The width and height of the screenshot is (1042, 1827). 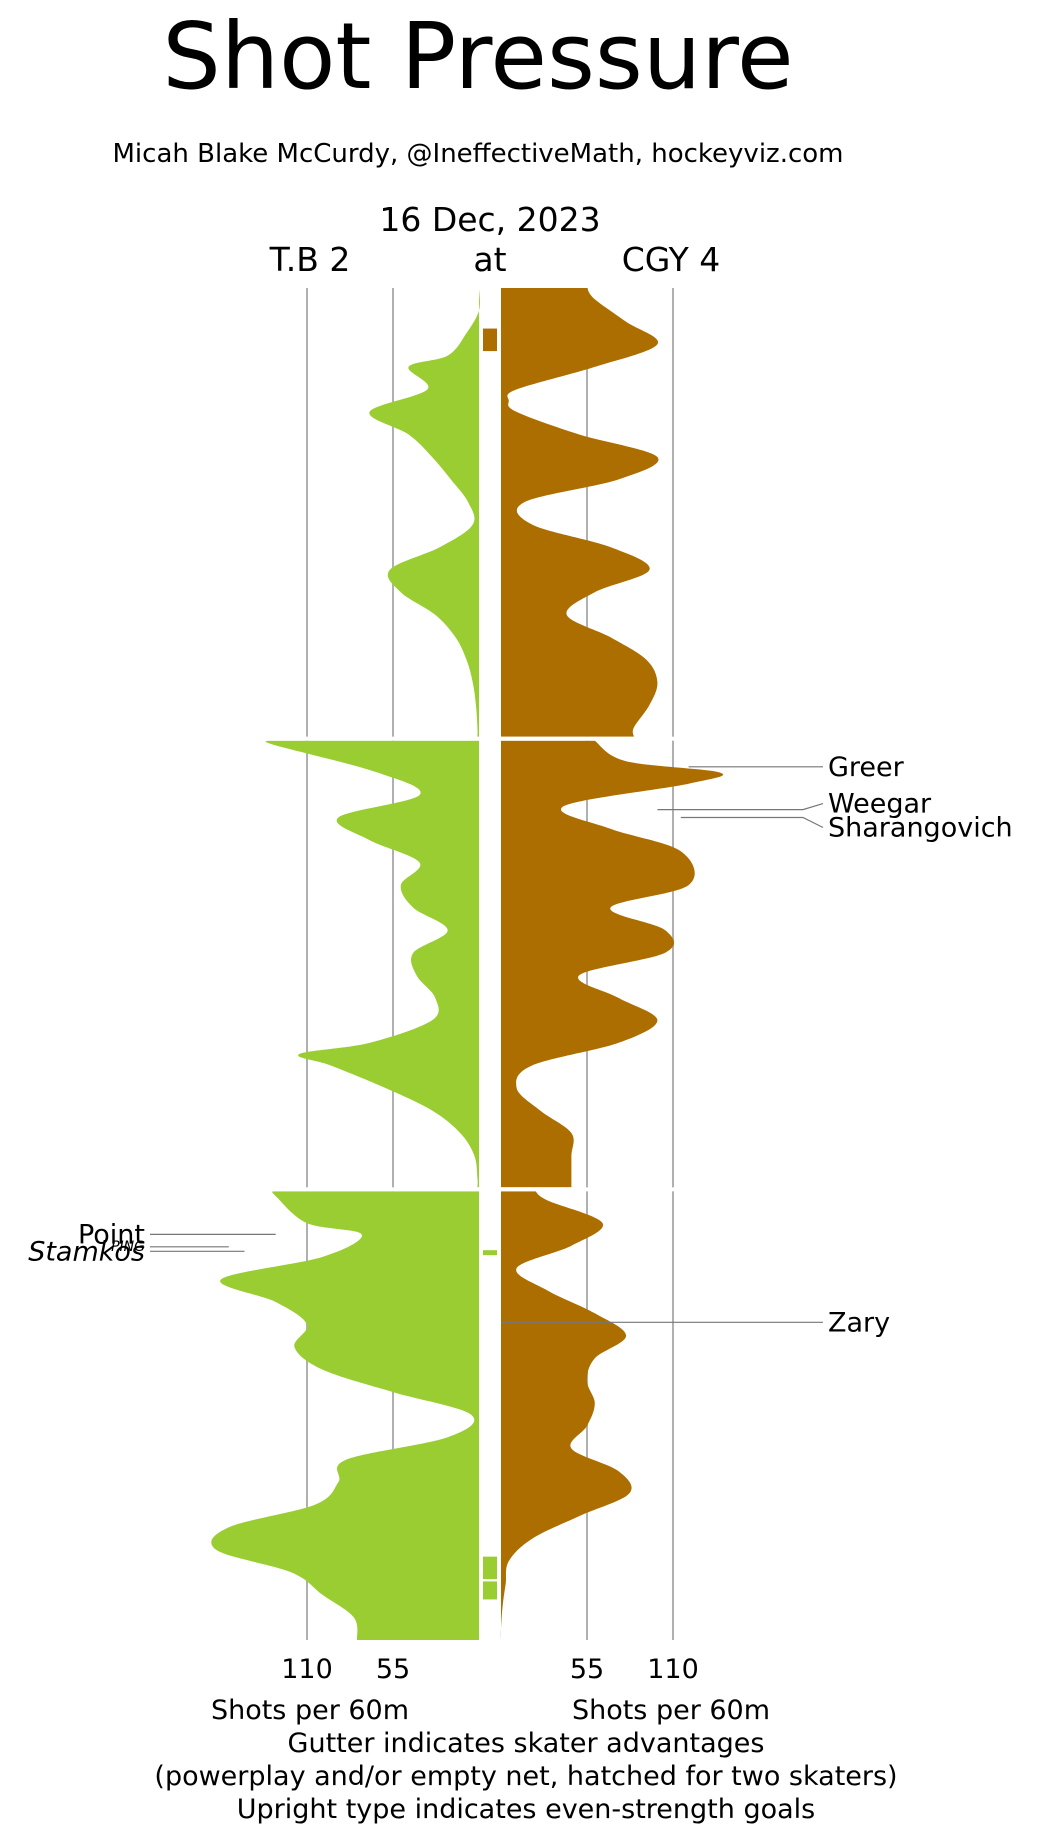 I want to click on away-team-label: T.B 2, so click(x=310, y=259).